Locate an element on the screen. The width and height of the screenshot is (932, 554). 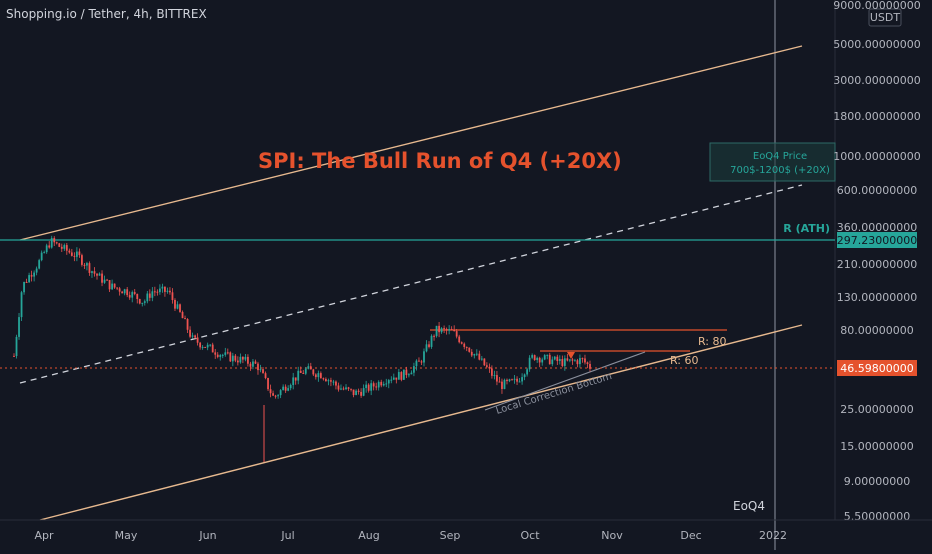
y-tick-label: 5000.00000000 is located at coordinates (876, 44).